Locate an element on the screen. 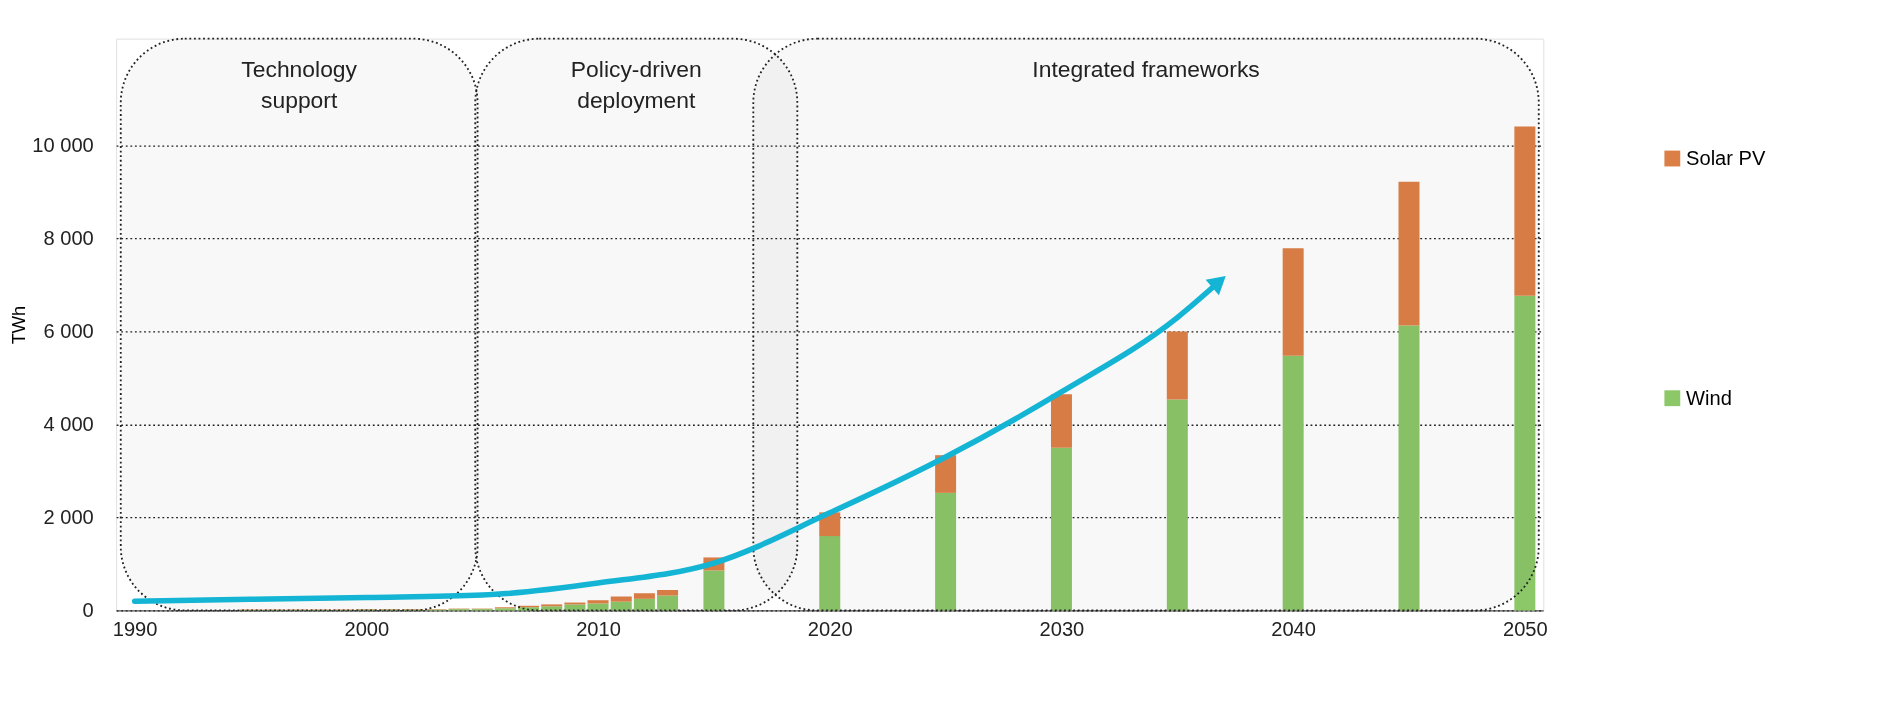 The width and height of the screenshot is (1880, 702). x-tick-label: 1990 is located at coordinates (135, 628).